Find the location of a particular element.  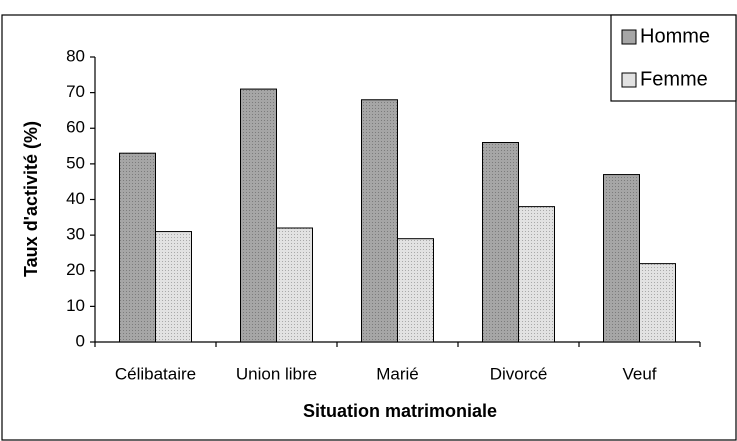

x-tick-label: Célibataire is located at coordinates (155, 373).